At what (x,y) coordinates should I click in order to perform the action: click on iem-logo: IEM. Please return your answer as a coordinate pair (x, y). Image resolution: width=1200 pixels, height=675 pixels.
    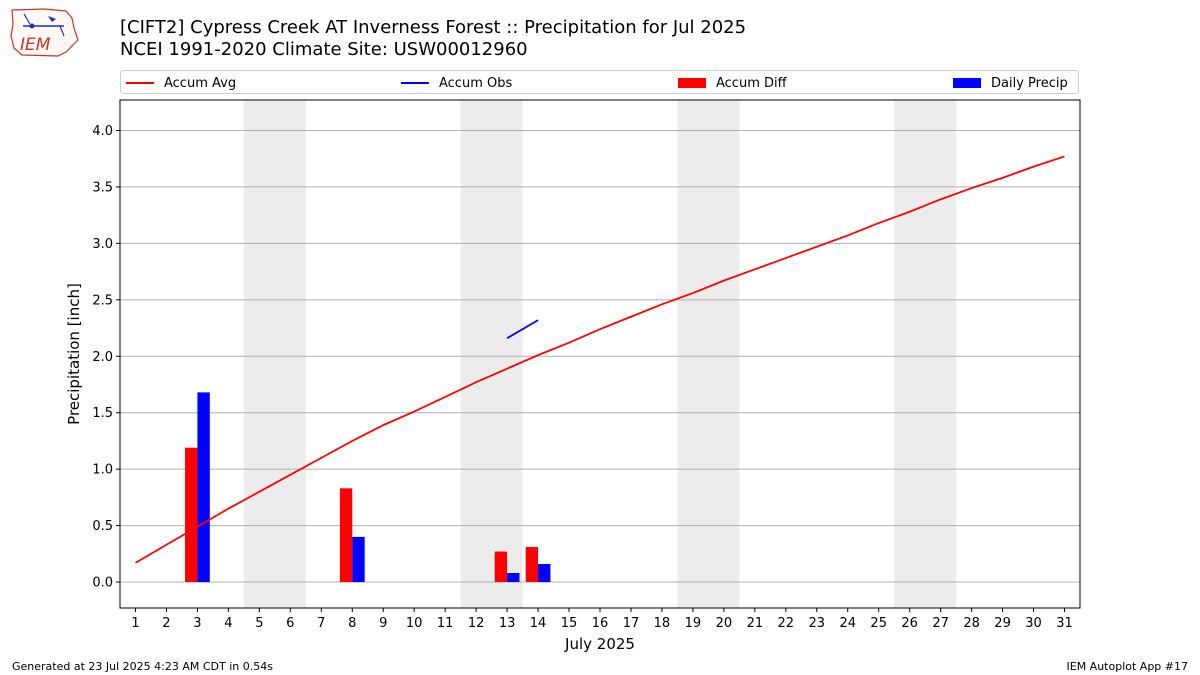
    Looking at the image, I should click on (44, 32).